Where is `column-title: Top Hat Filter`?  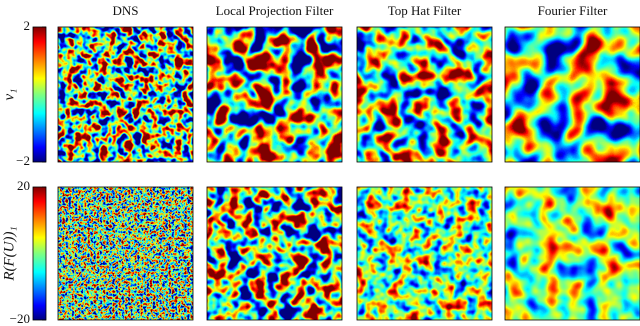 column-title: Top Hat Filter is located at coordinates (425, 10).